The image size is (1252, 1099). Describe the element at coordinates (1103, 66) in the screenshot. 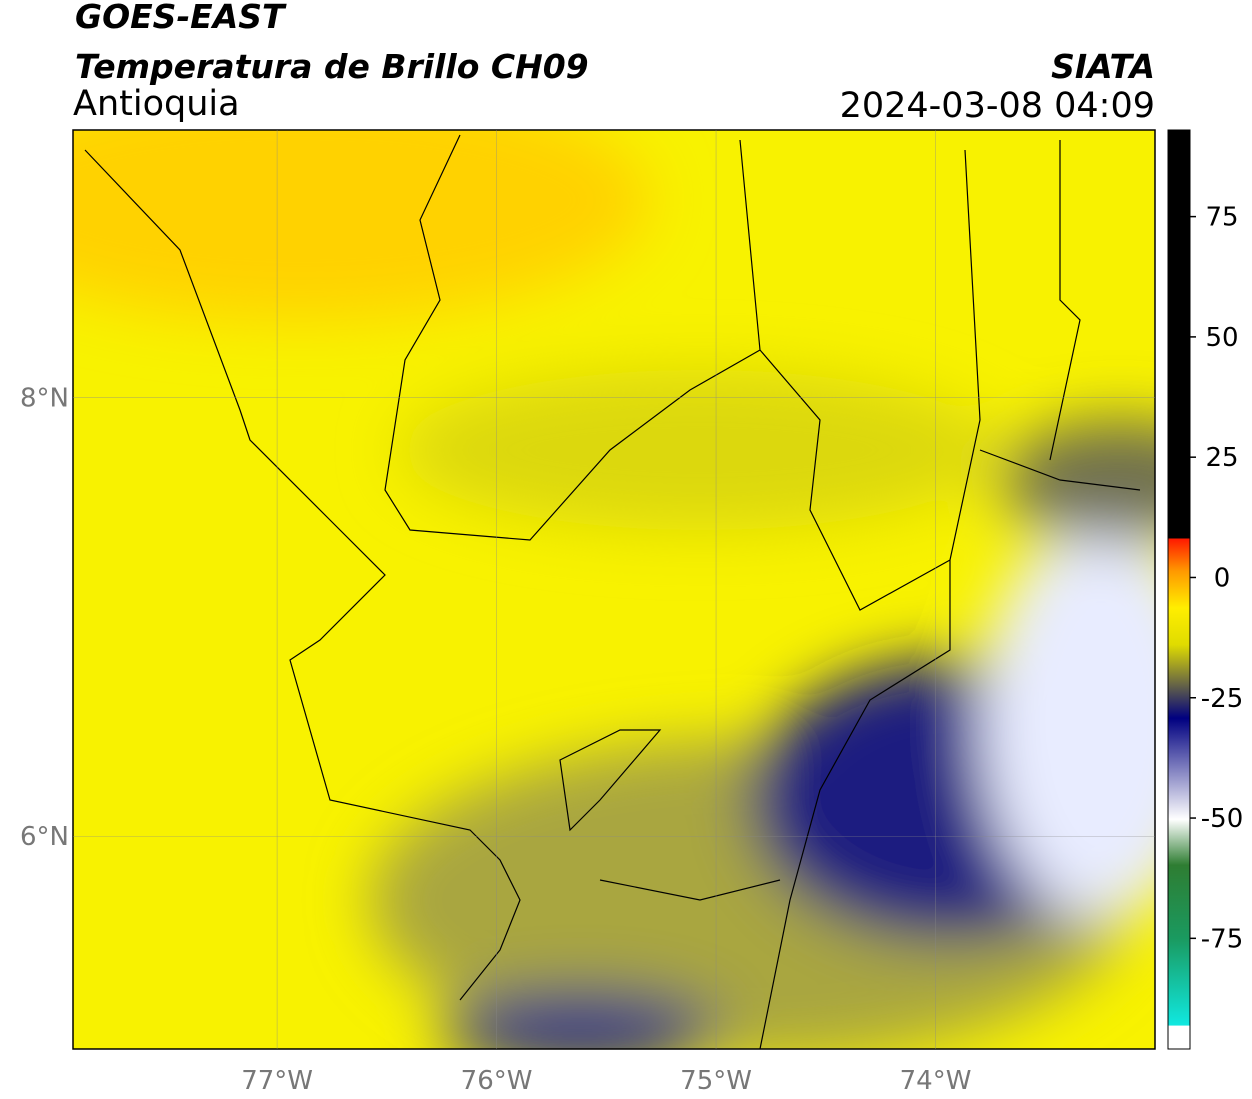

I see `org: SIATA` at that location.